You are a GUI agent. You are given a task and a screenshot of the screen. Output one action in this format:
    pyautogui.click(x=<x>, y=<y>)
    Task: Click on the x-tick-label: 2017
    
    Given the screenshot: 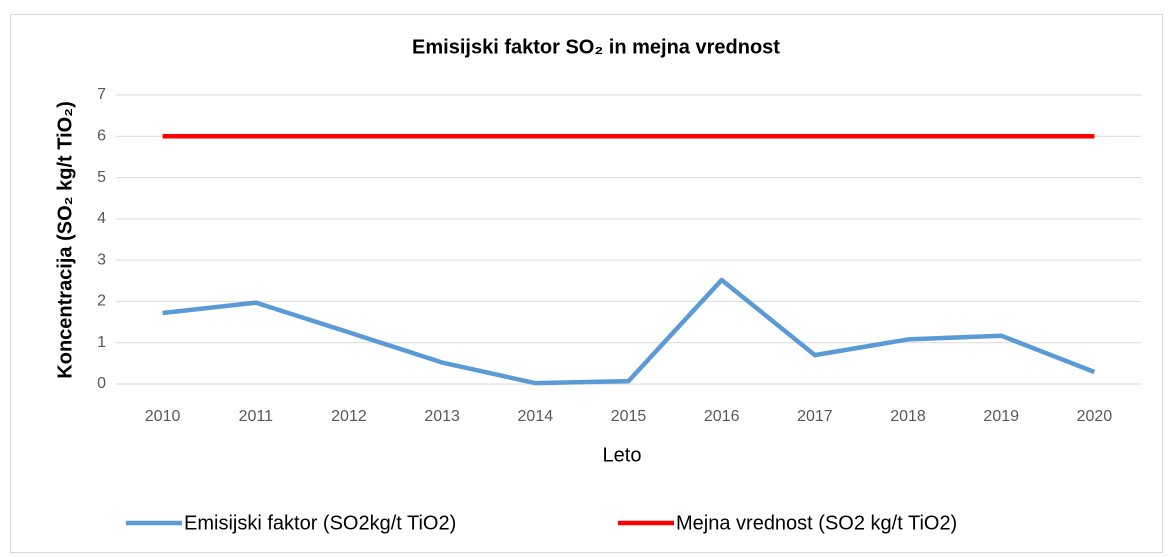 What is the action you would take?
    pyautogui.click(x=815, y=416)
    